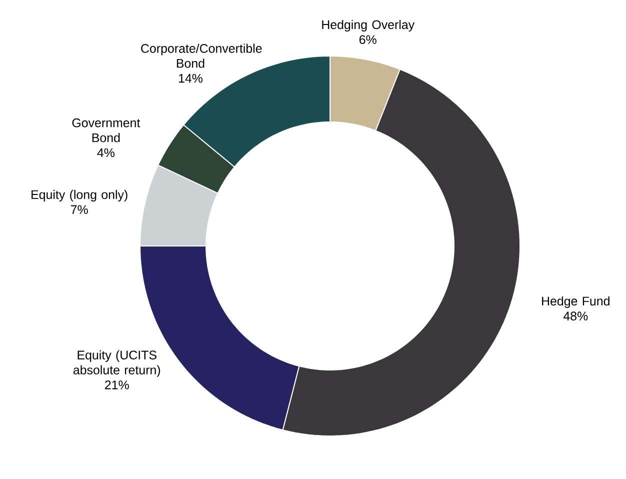 This screenshot has width=626, height=479. Describe the element at coordinates (117, 385) in the screenshot. I see `data-label: 21%` at that location.